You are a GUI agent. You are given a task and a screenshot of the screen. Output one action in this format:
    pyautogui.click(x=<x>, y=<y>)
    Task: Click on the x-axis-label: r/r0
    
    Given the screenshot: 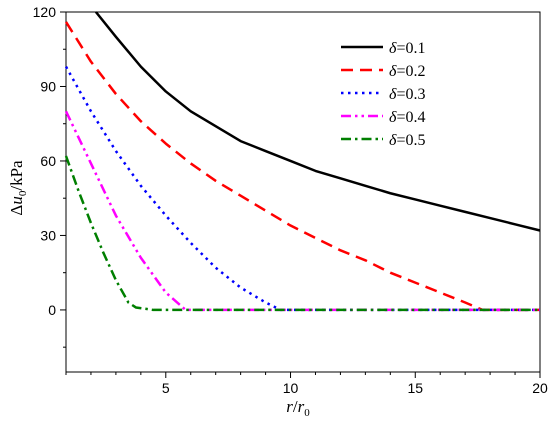 What is the action you would take?
    pyautogui.click(x=298, y=408)
    